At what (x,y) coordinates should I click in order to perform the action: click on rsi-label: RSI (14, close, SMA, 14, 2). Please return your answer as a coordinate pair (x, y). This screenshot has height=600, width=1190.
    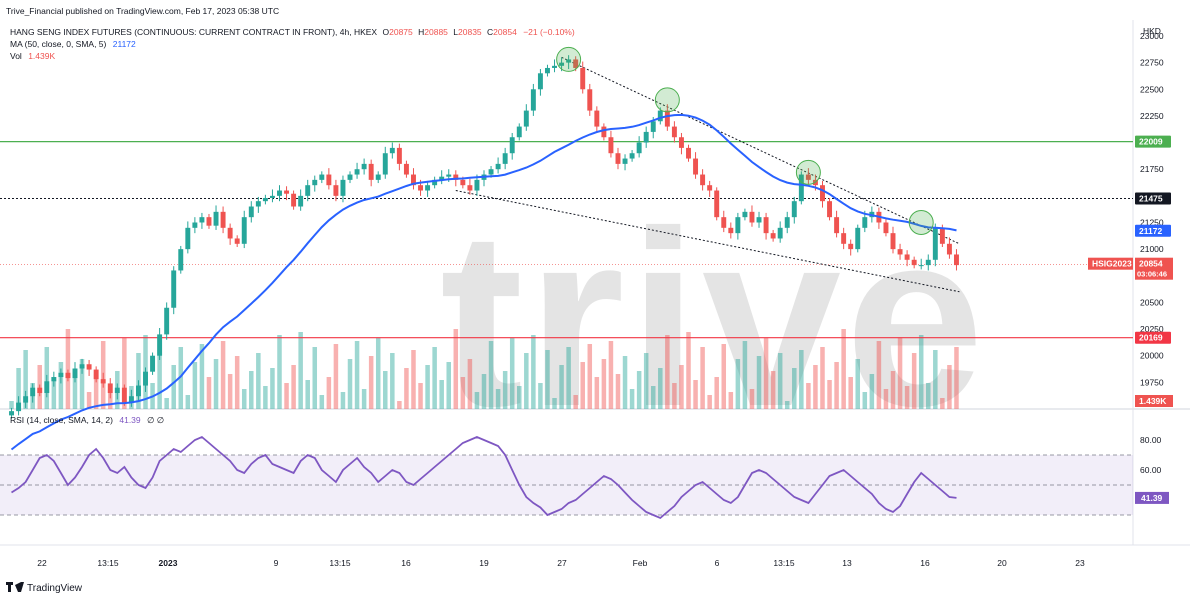
    Looking at the image, I should click on (61, 420).